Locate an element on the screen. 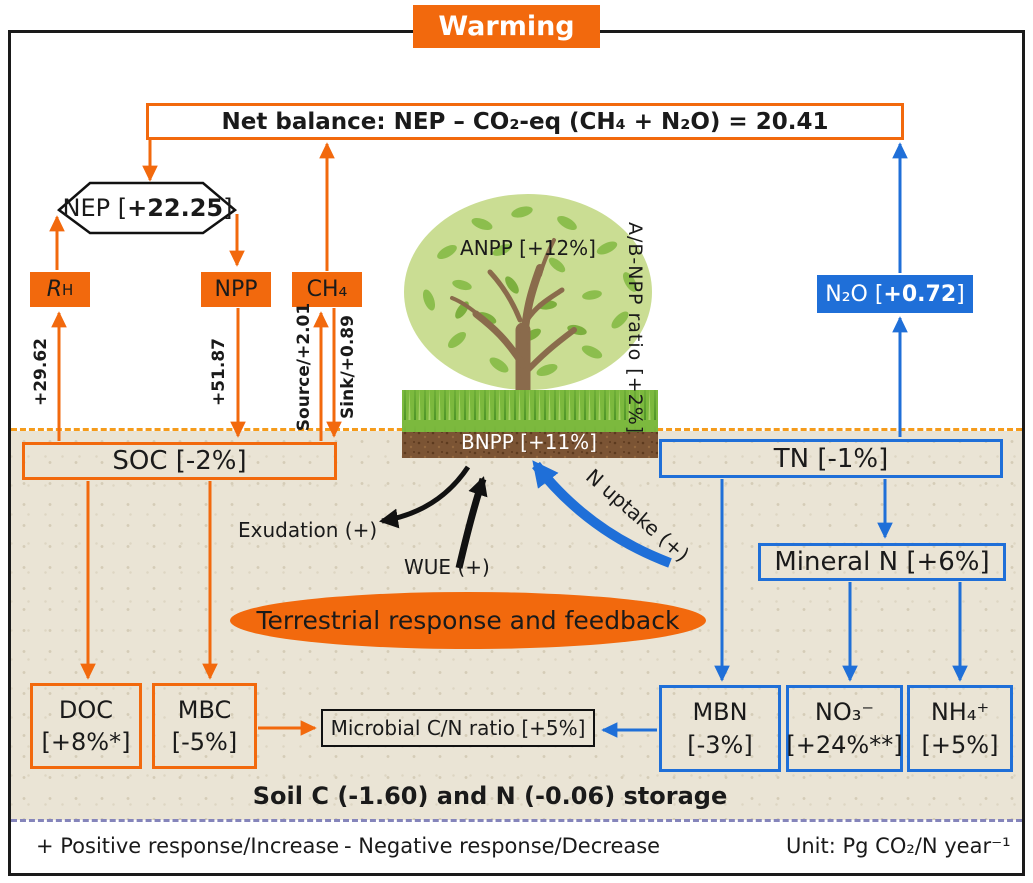 This screenshot has width=1033, height=883. bnpp-label: BNPP [+11%] is located at coordinates (529, 442).